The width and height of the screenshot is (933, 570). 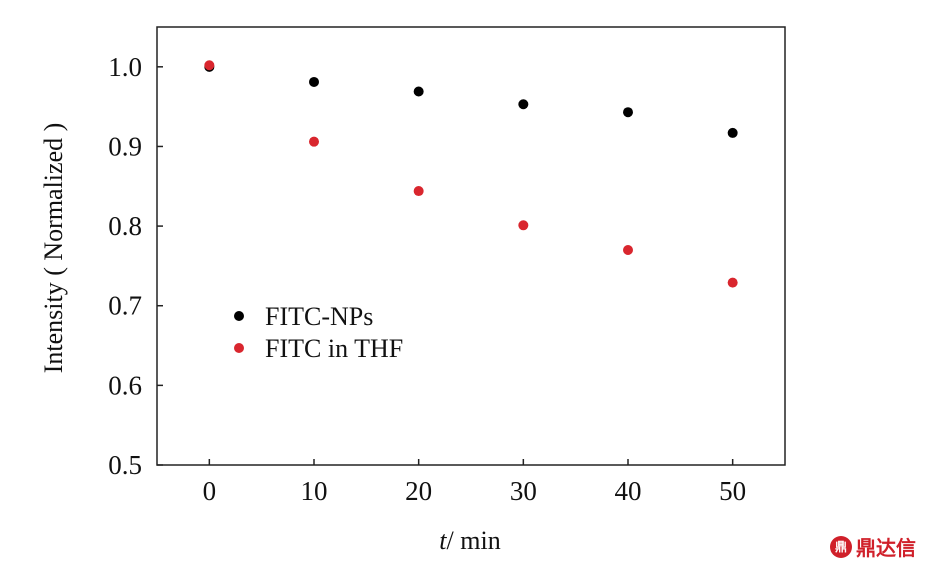 What do you see at coordinates (628, 491) in the screenshot?
I see `x-tick-label: 40` at bounding box center [628, 491].